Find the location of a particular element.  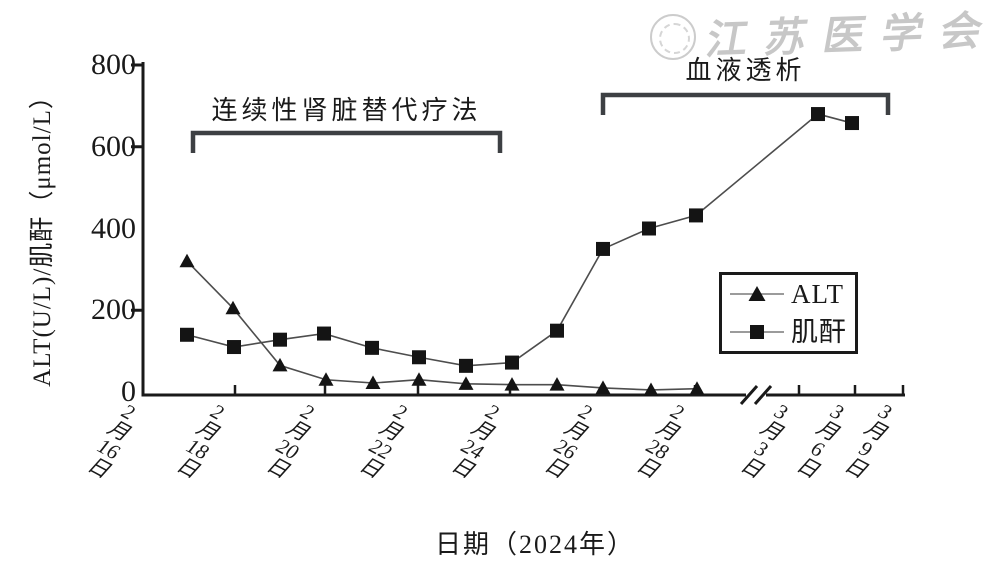

annotation-crrt-label: 连续性肾脏替代疗法 is located at coordinates (346, 110).